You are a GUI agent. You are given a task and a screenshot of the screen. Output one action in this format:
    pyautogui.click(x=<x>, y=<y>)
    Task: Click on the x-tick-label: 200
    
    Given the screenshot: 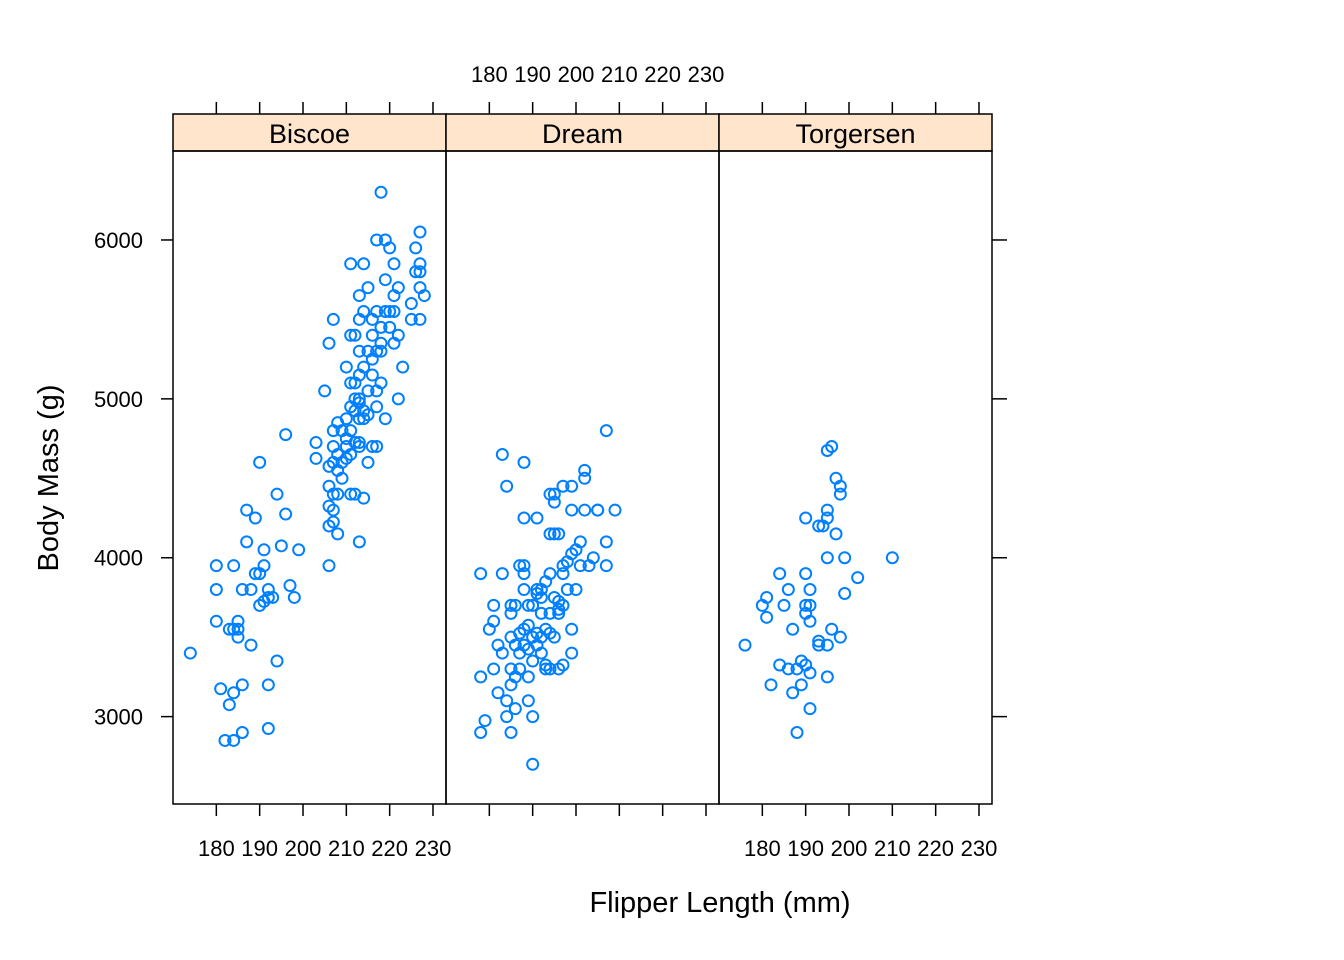 What is the action you would take?
    pyautogui.click(x=576, y=74)
    